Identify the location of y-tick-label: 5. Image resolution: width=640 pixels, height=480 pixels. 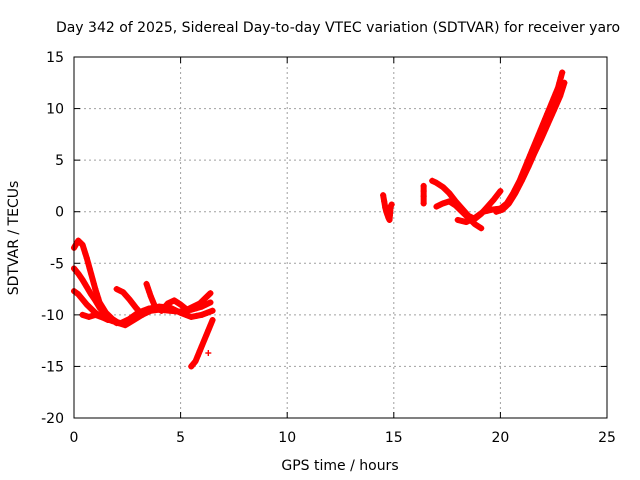
(59, 161).